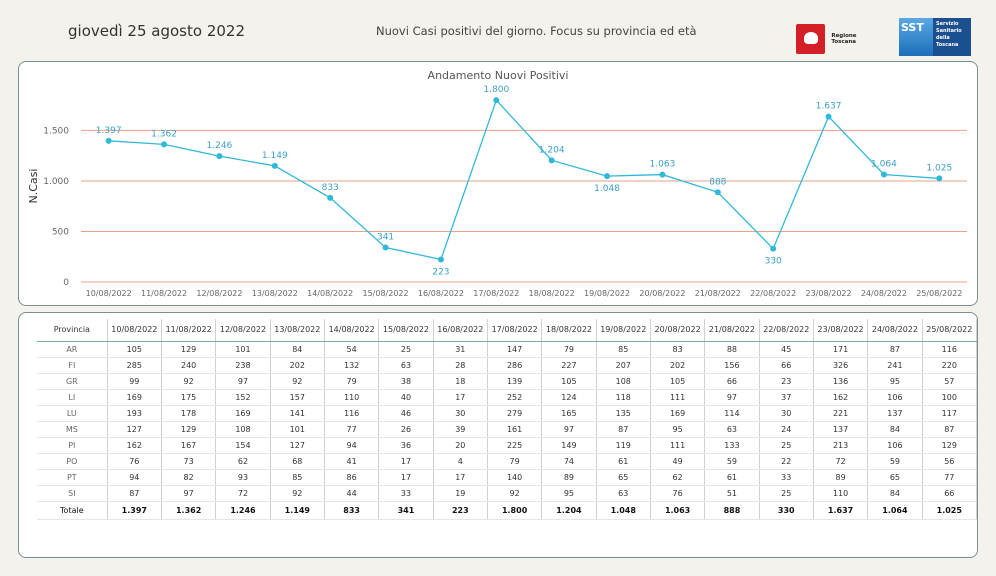  I want to click on value-cell: 105, so click(134, 349).